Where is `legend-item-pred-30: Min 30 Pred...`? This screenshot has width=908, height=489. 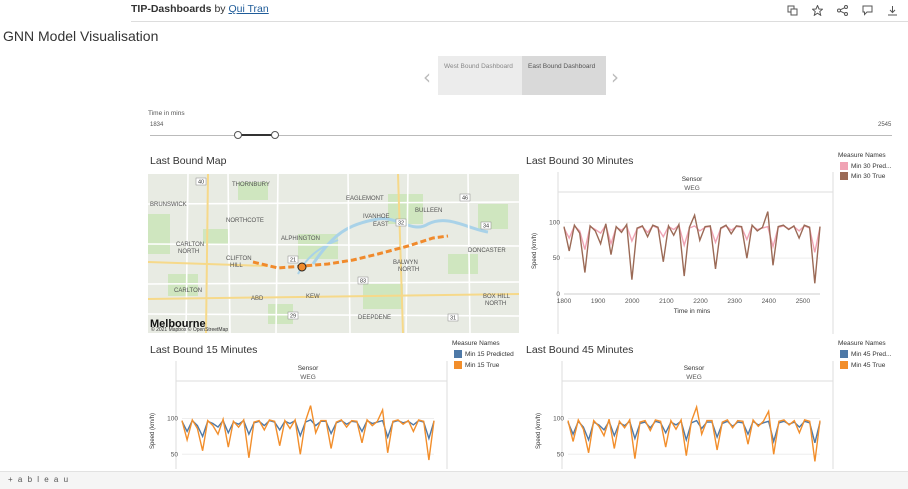 legend-item-pred-30: Min 30 Pred... is located at coordinates (865, 166).